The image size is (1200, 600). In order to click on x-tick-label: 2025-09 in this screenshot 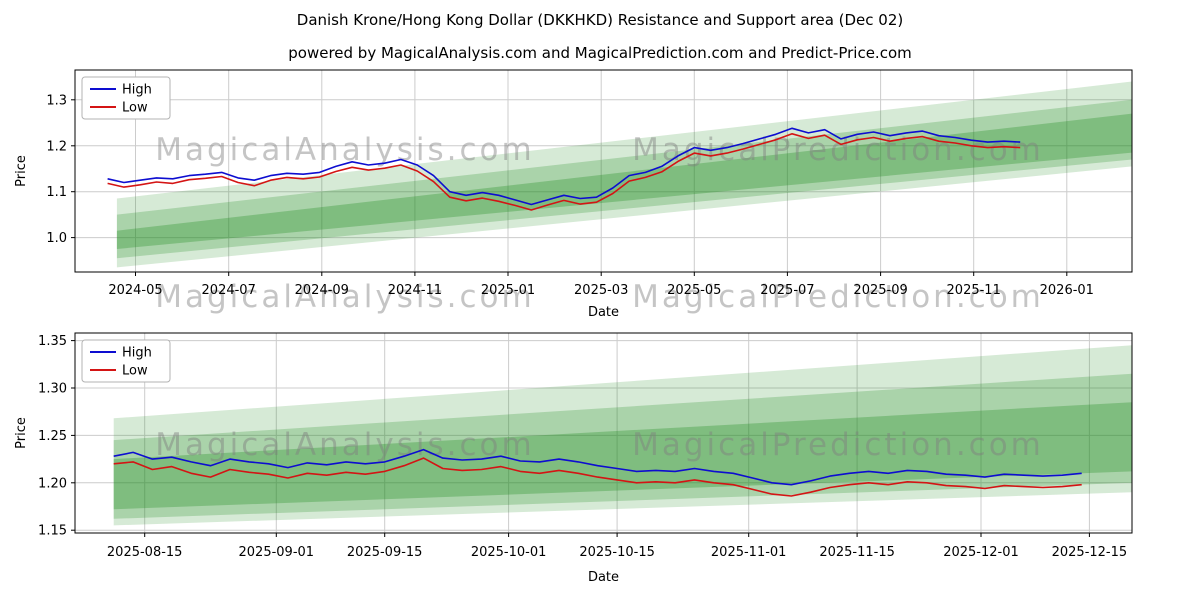, I will do `click(880, 290)`.